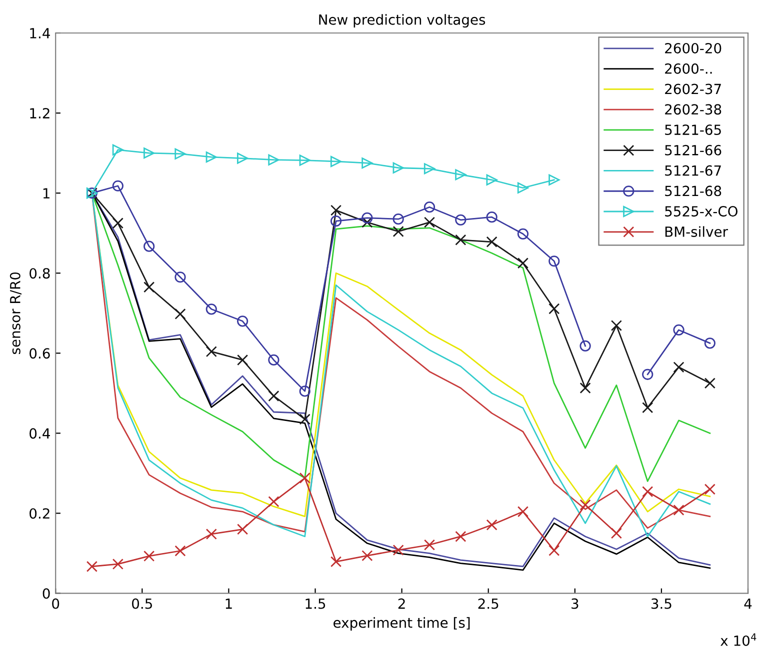  Describe the element at coordinates (688, 68) in the screenshot. I see `legend-label: 2600-..` at that location.